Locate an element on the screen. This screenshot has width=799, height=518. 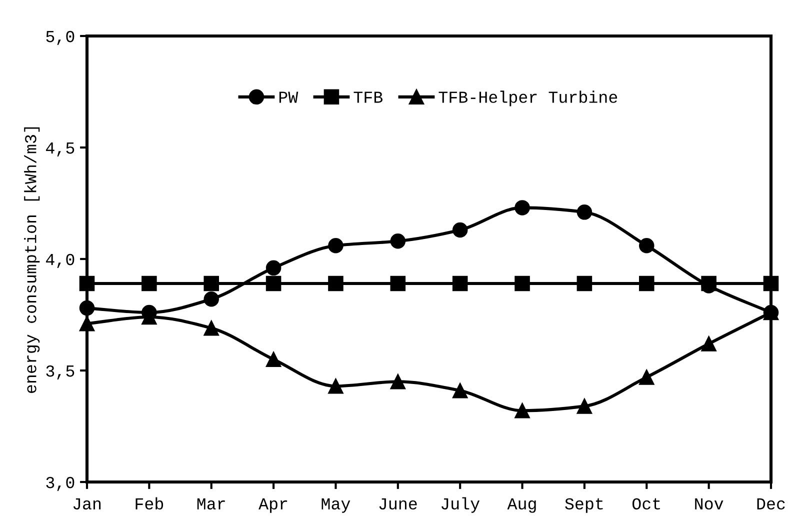
legend-label: PW is located at coordinates (288, 97).